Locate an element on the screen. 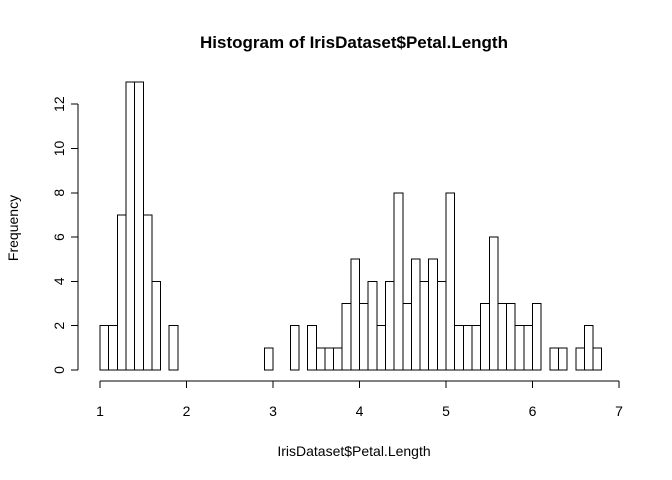 Image resolution: width=672 pixels, height=480 pixels. x-axis-label: IrisDataset$Petal.Length is located at coordinates (353, 451).